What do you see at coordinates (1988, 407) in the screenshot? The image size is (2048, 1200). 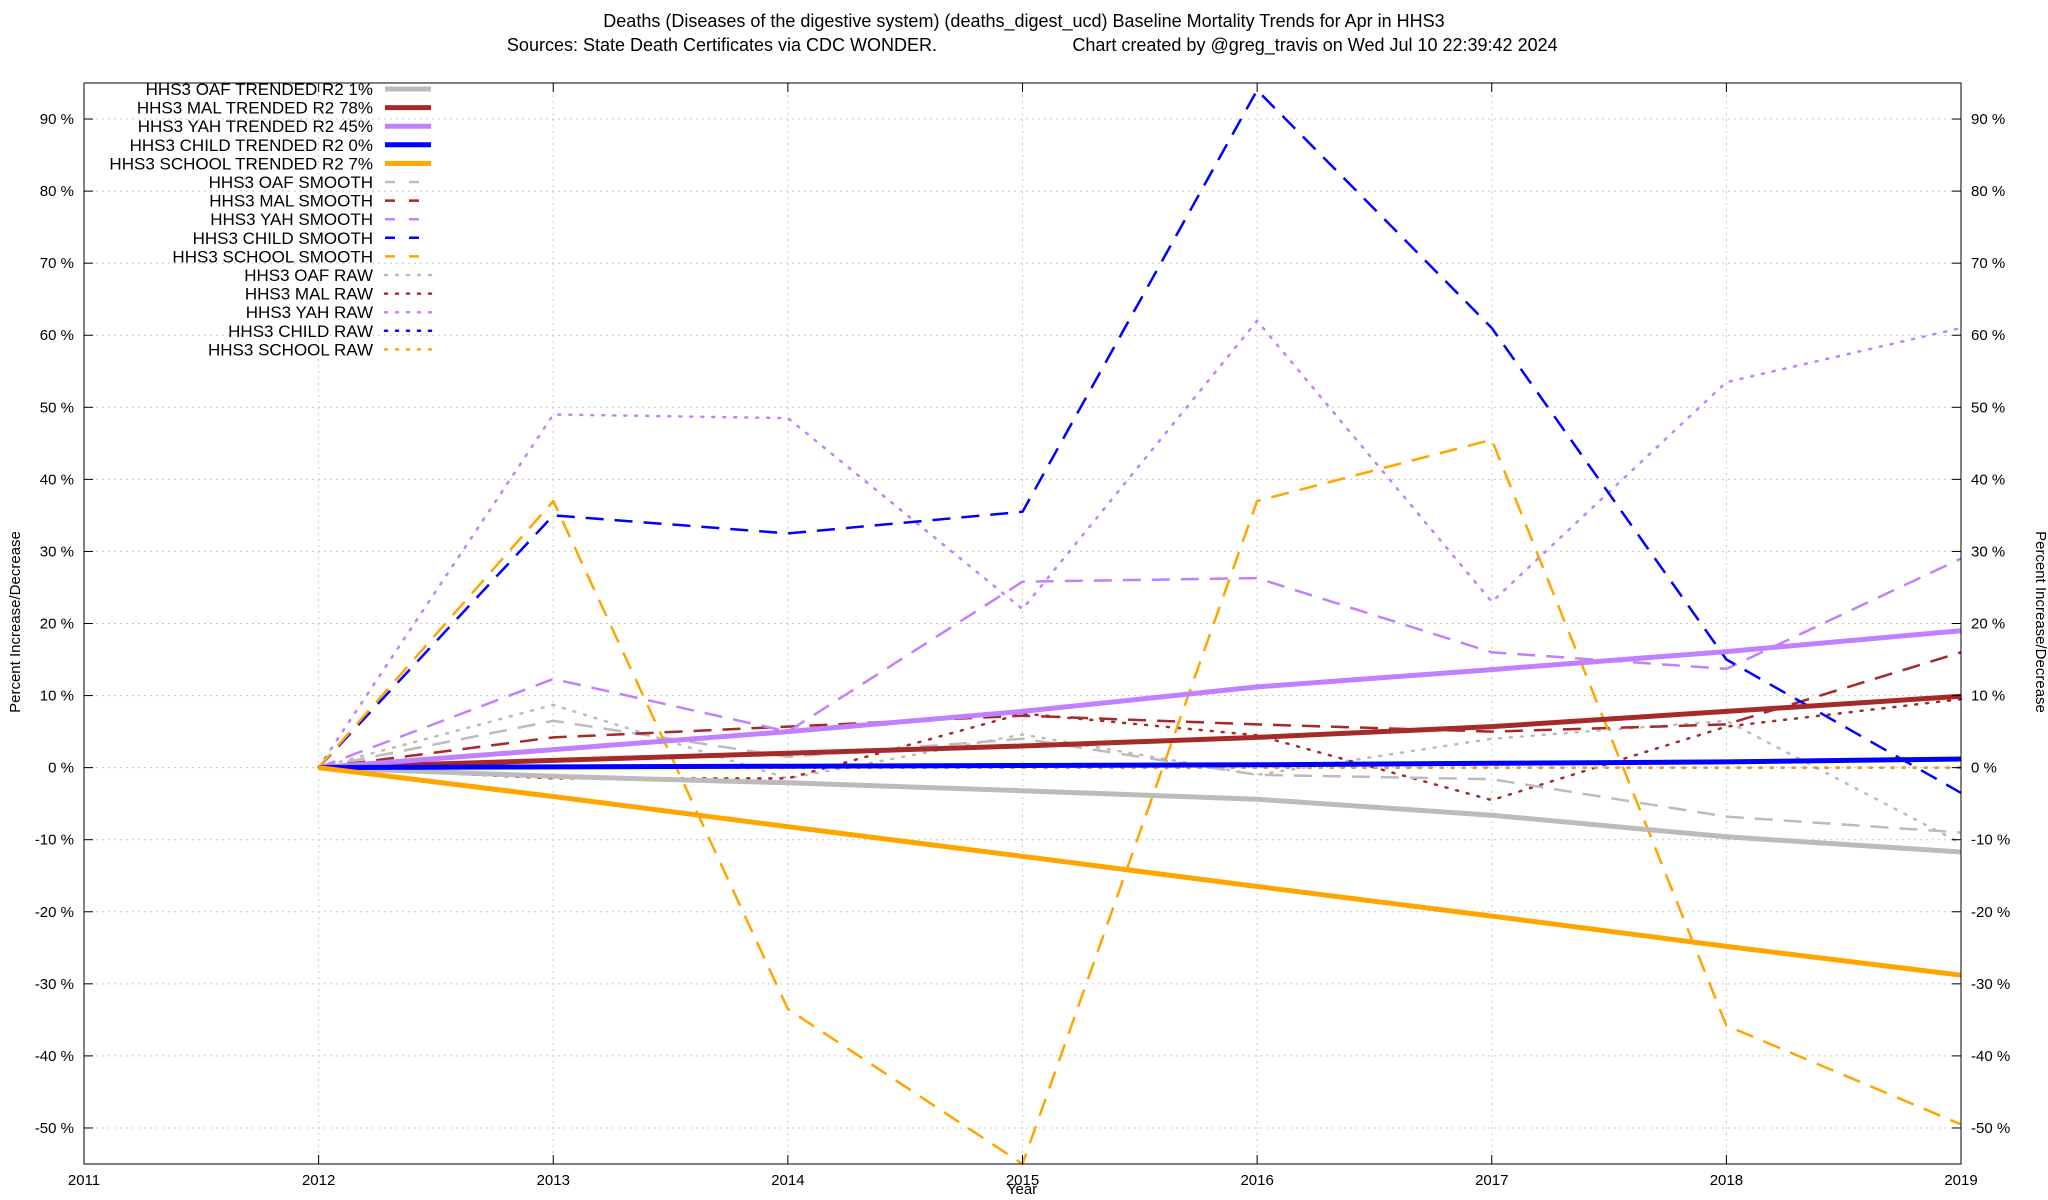 I see `y-tick-label-right: 50 %` at bounding box center [1988, 407].